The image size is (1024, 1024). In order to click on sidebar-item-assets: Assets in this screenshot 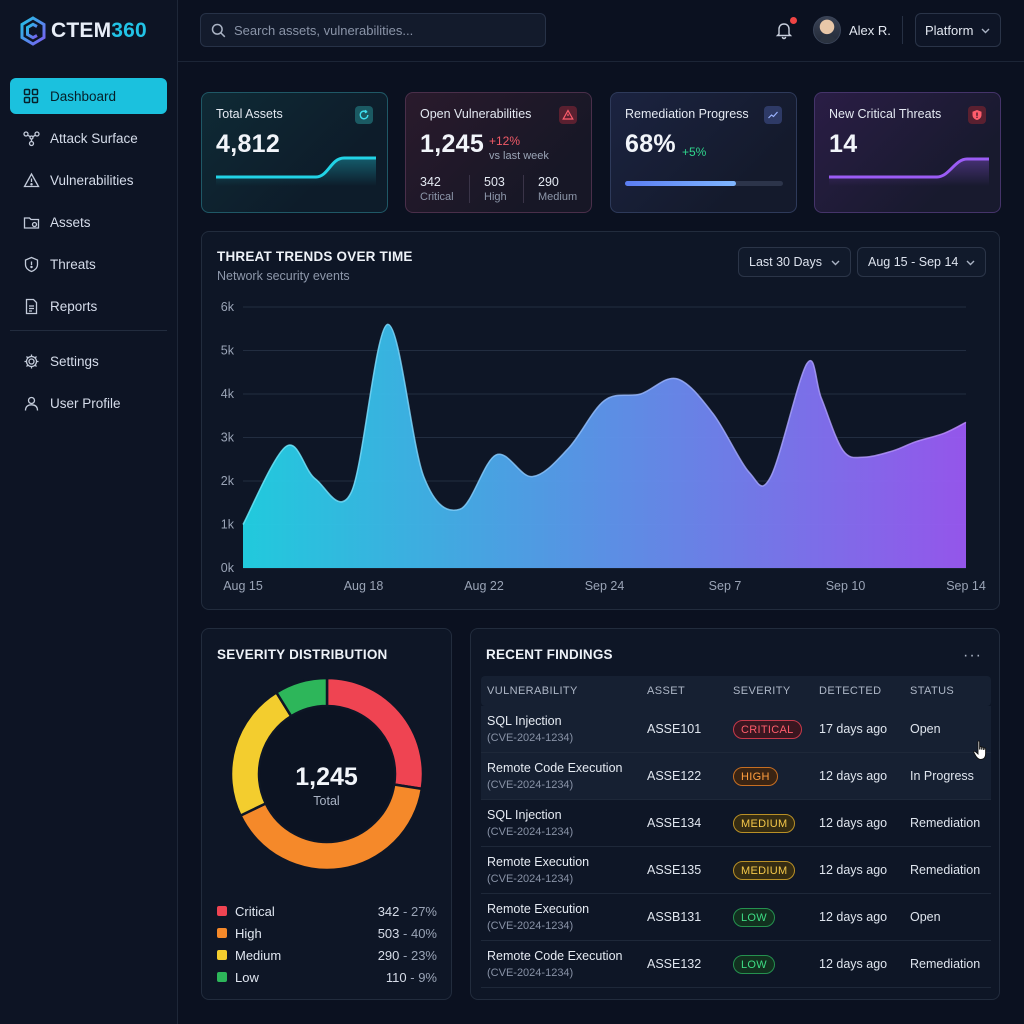, I will do `click(88, 222)`.